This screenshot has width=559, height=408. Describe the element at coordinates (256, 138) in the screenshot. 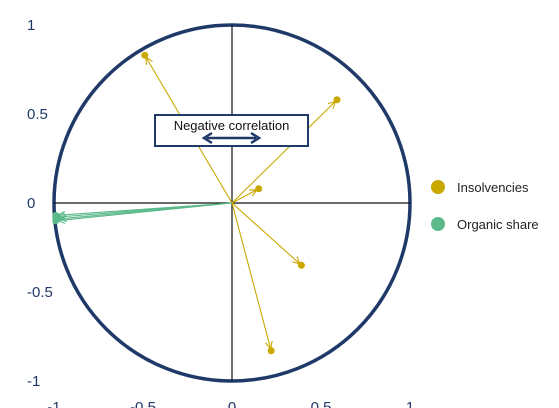

I see `double-arrow-right-head` at that location.